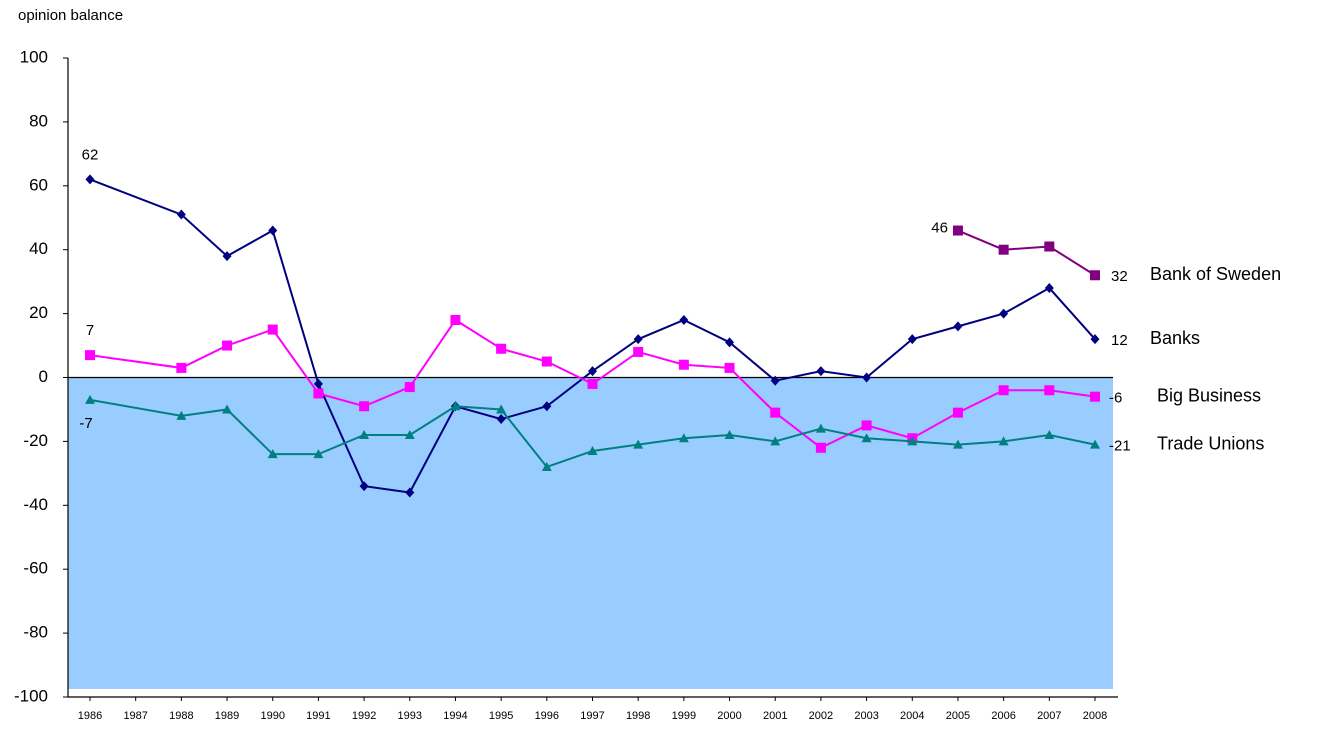 This screenshot has height=729, width=1319. I want to click on x-tick-label: 1997, so click(592, 716).